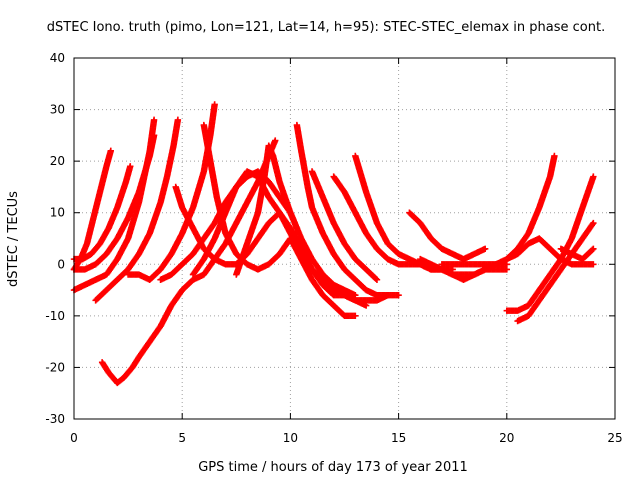  I want to click on y-tick-label: 0, so click(61, 264).